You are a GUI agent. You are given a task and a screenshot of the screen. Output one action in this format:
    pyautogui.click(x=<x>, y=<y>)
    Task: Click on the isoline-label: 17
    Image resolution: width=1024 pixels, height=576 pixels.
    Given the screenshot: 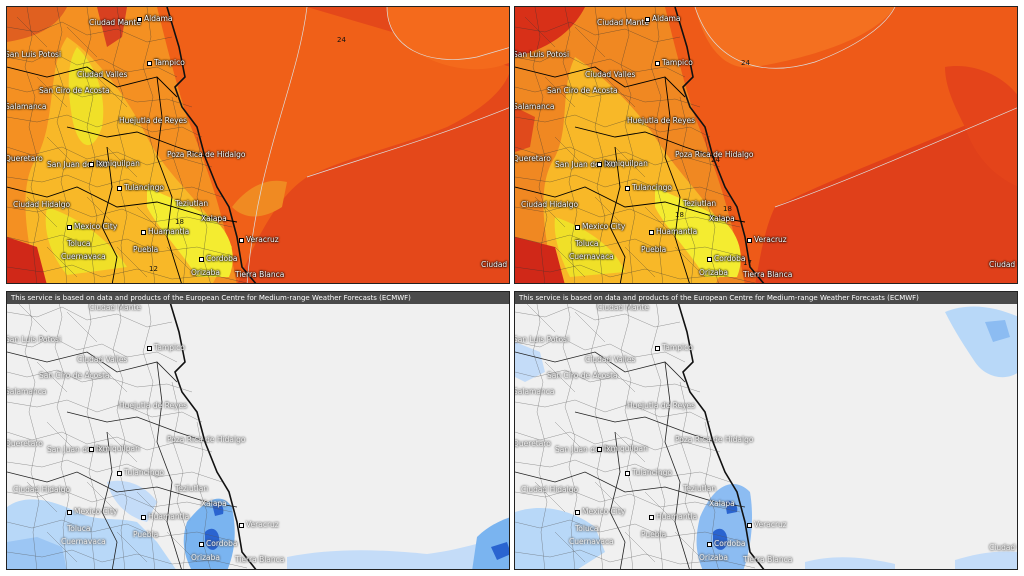 What is the action you would take?
    pyautogui.click(x=747, y=263)
    